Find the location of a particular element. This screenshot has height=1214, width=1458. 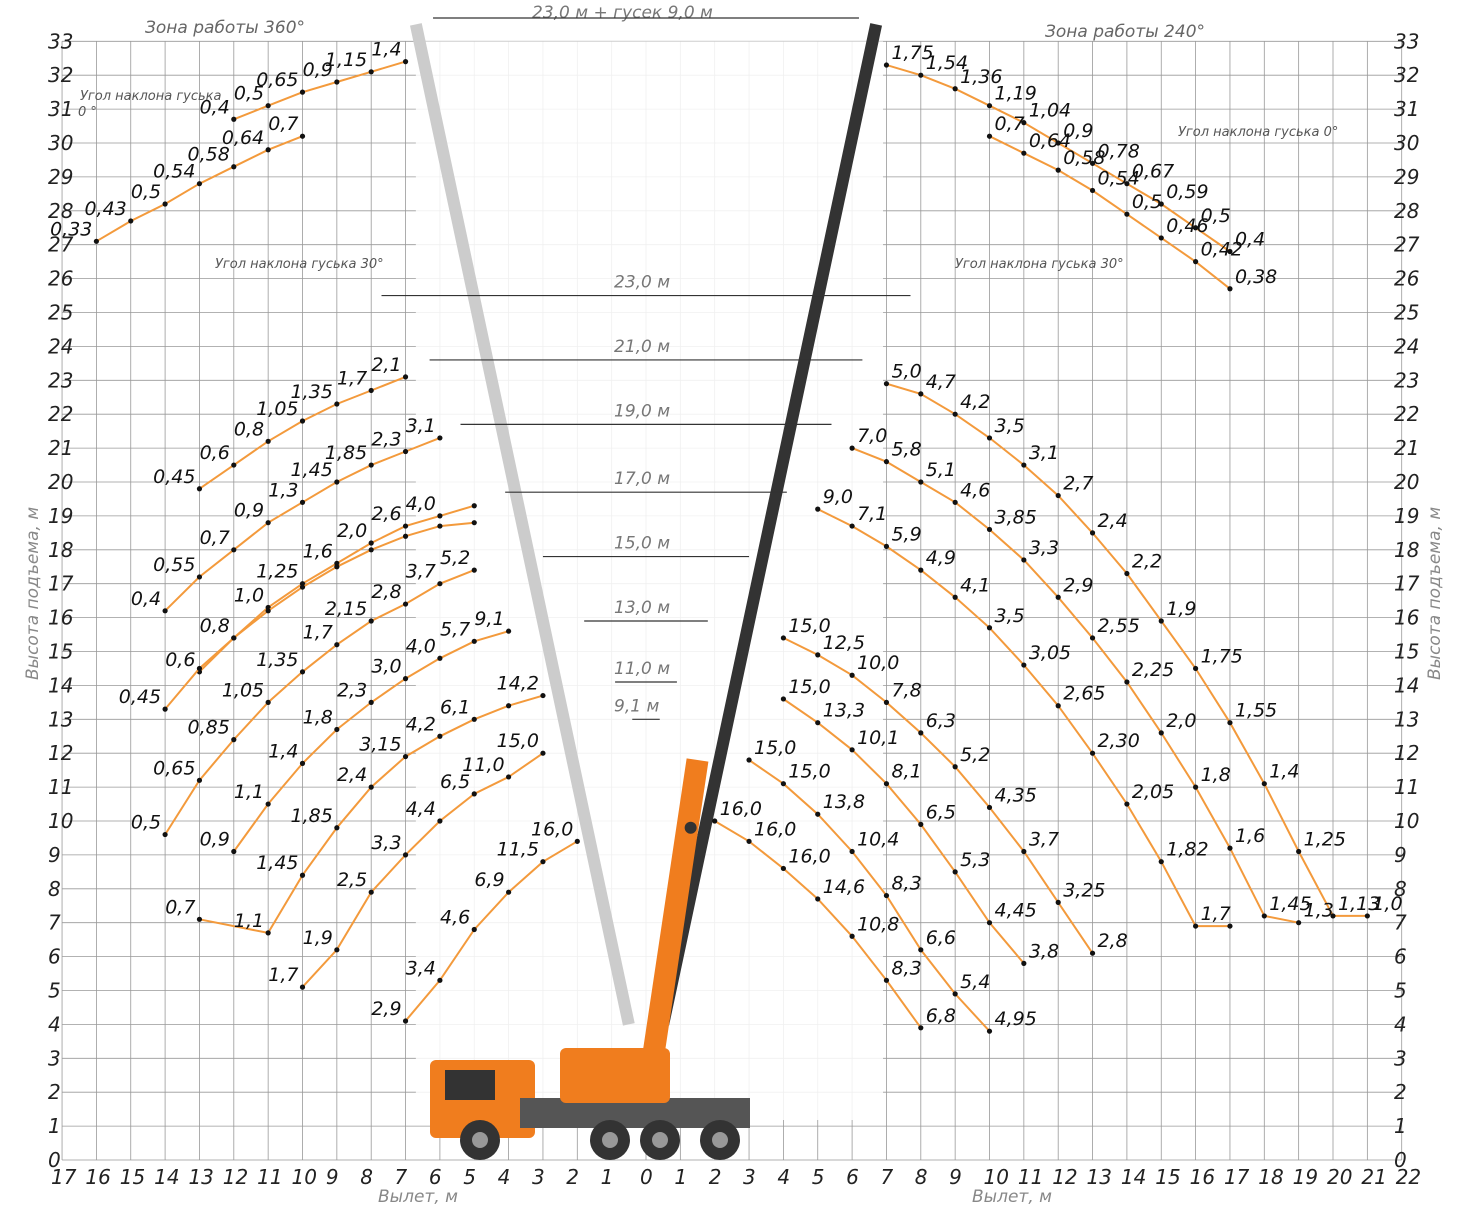

data-label: 3,5 is located at coordinates (1010, 616).